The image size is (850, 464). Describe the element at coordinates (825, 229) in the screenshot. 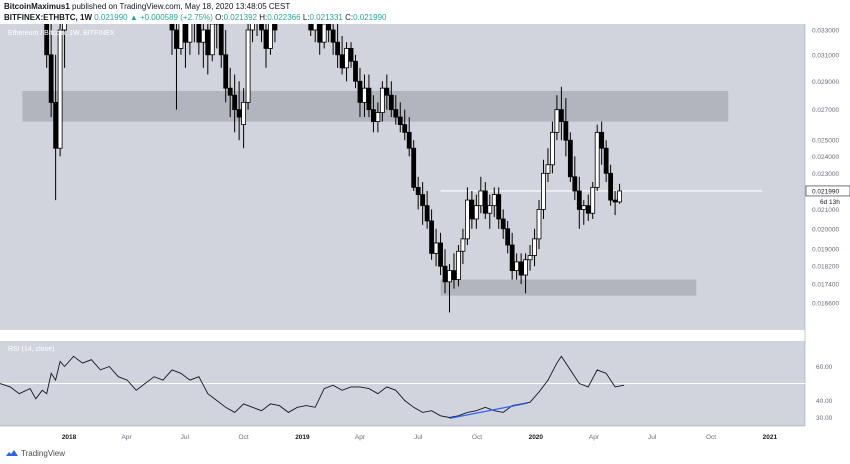

I see `price-tick-label: 0.020000` at that location.